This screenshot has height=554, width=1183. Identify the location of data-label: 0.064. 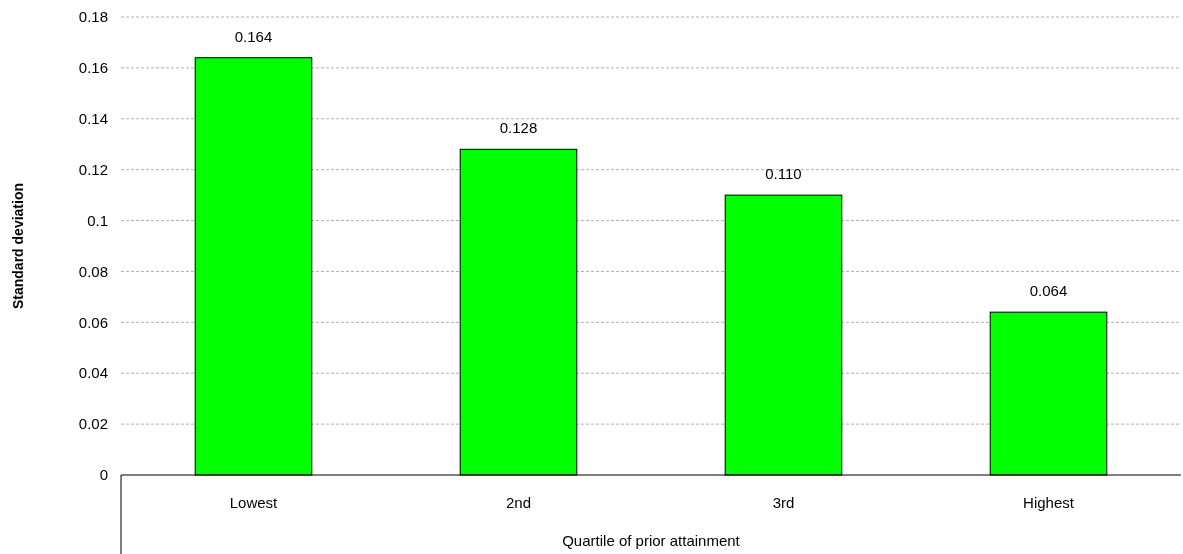
(1048, 291).